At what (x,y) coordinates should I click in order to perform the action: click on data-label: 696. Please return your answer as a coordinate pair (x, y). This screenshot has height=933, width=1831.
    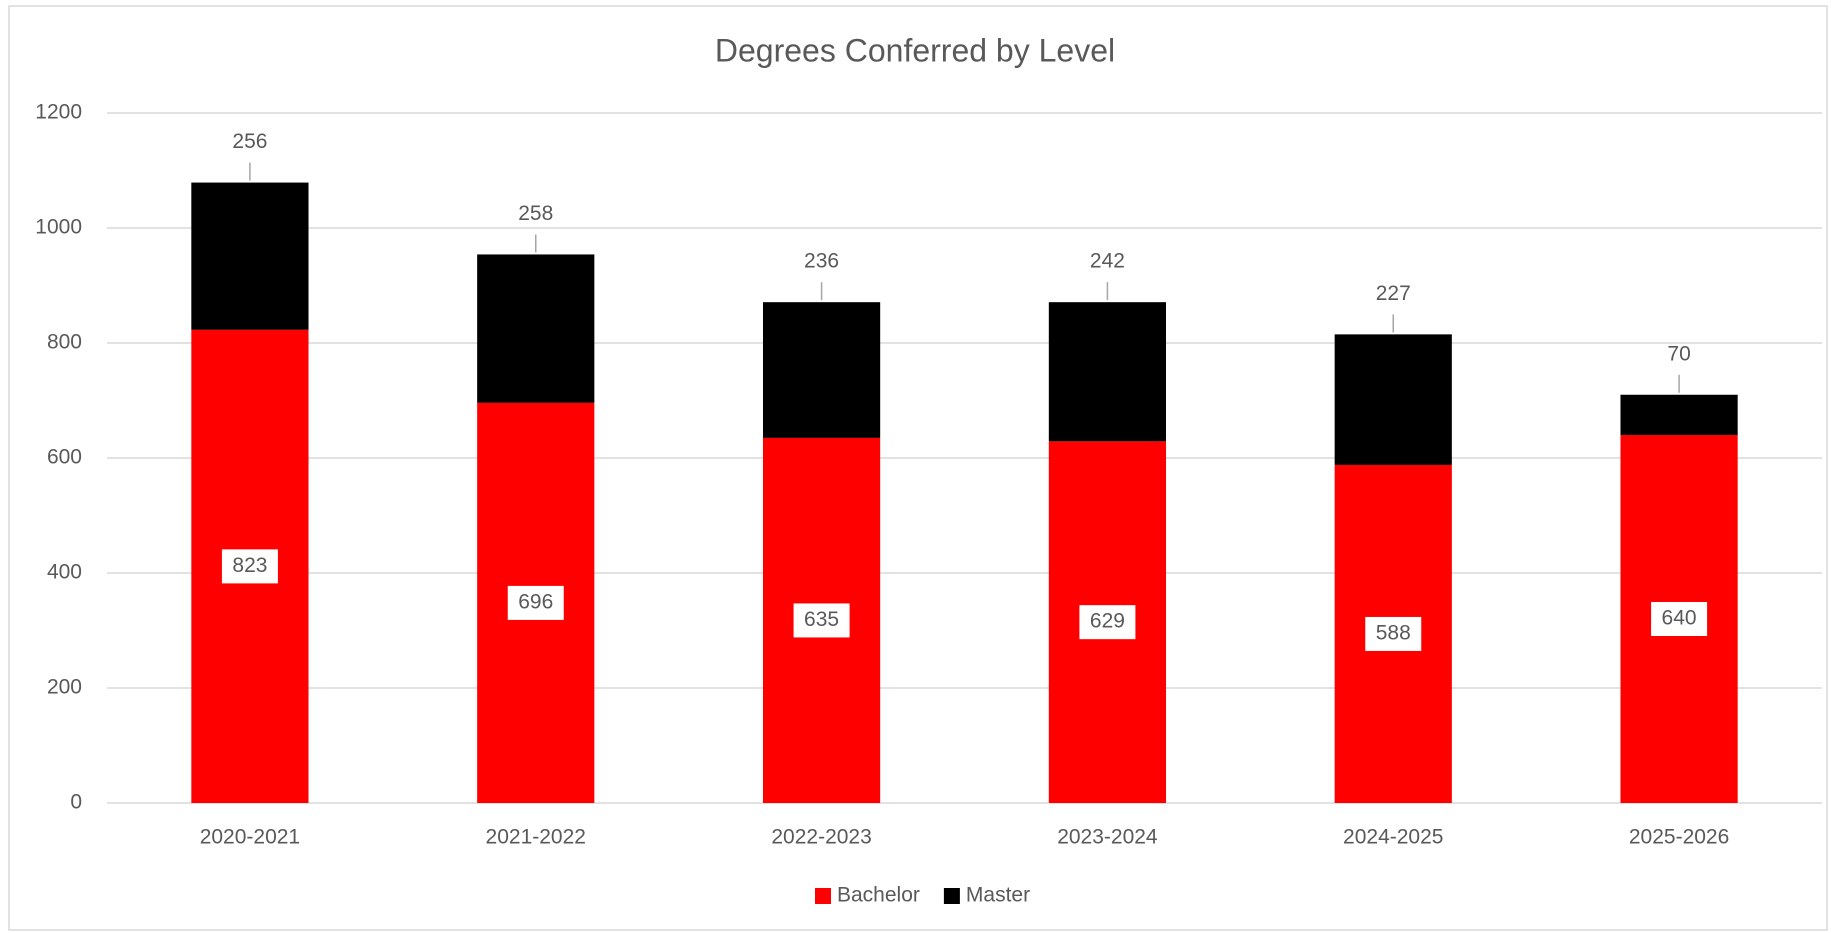
    Looking at the image, I should click on (535, 601).